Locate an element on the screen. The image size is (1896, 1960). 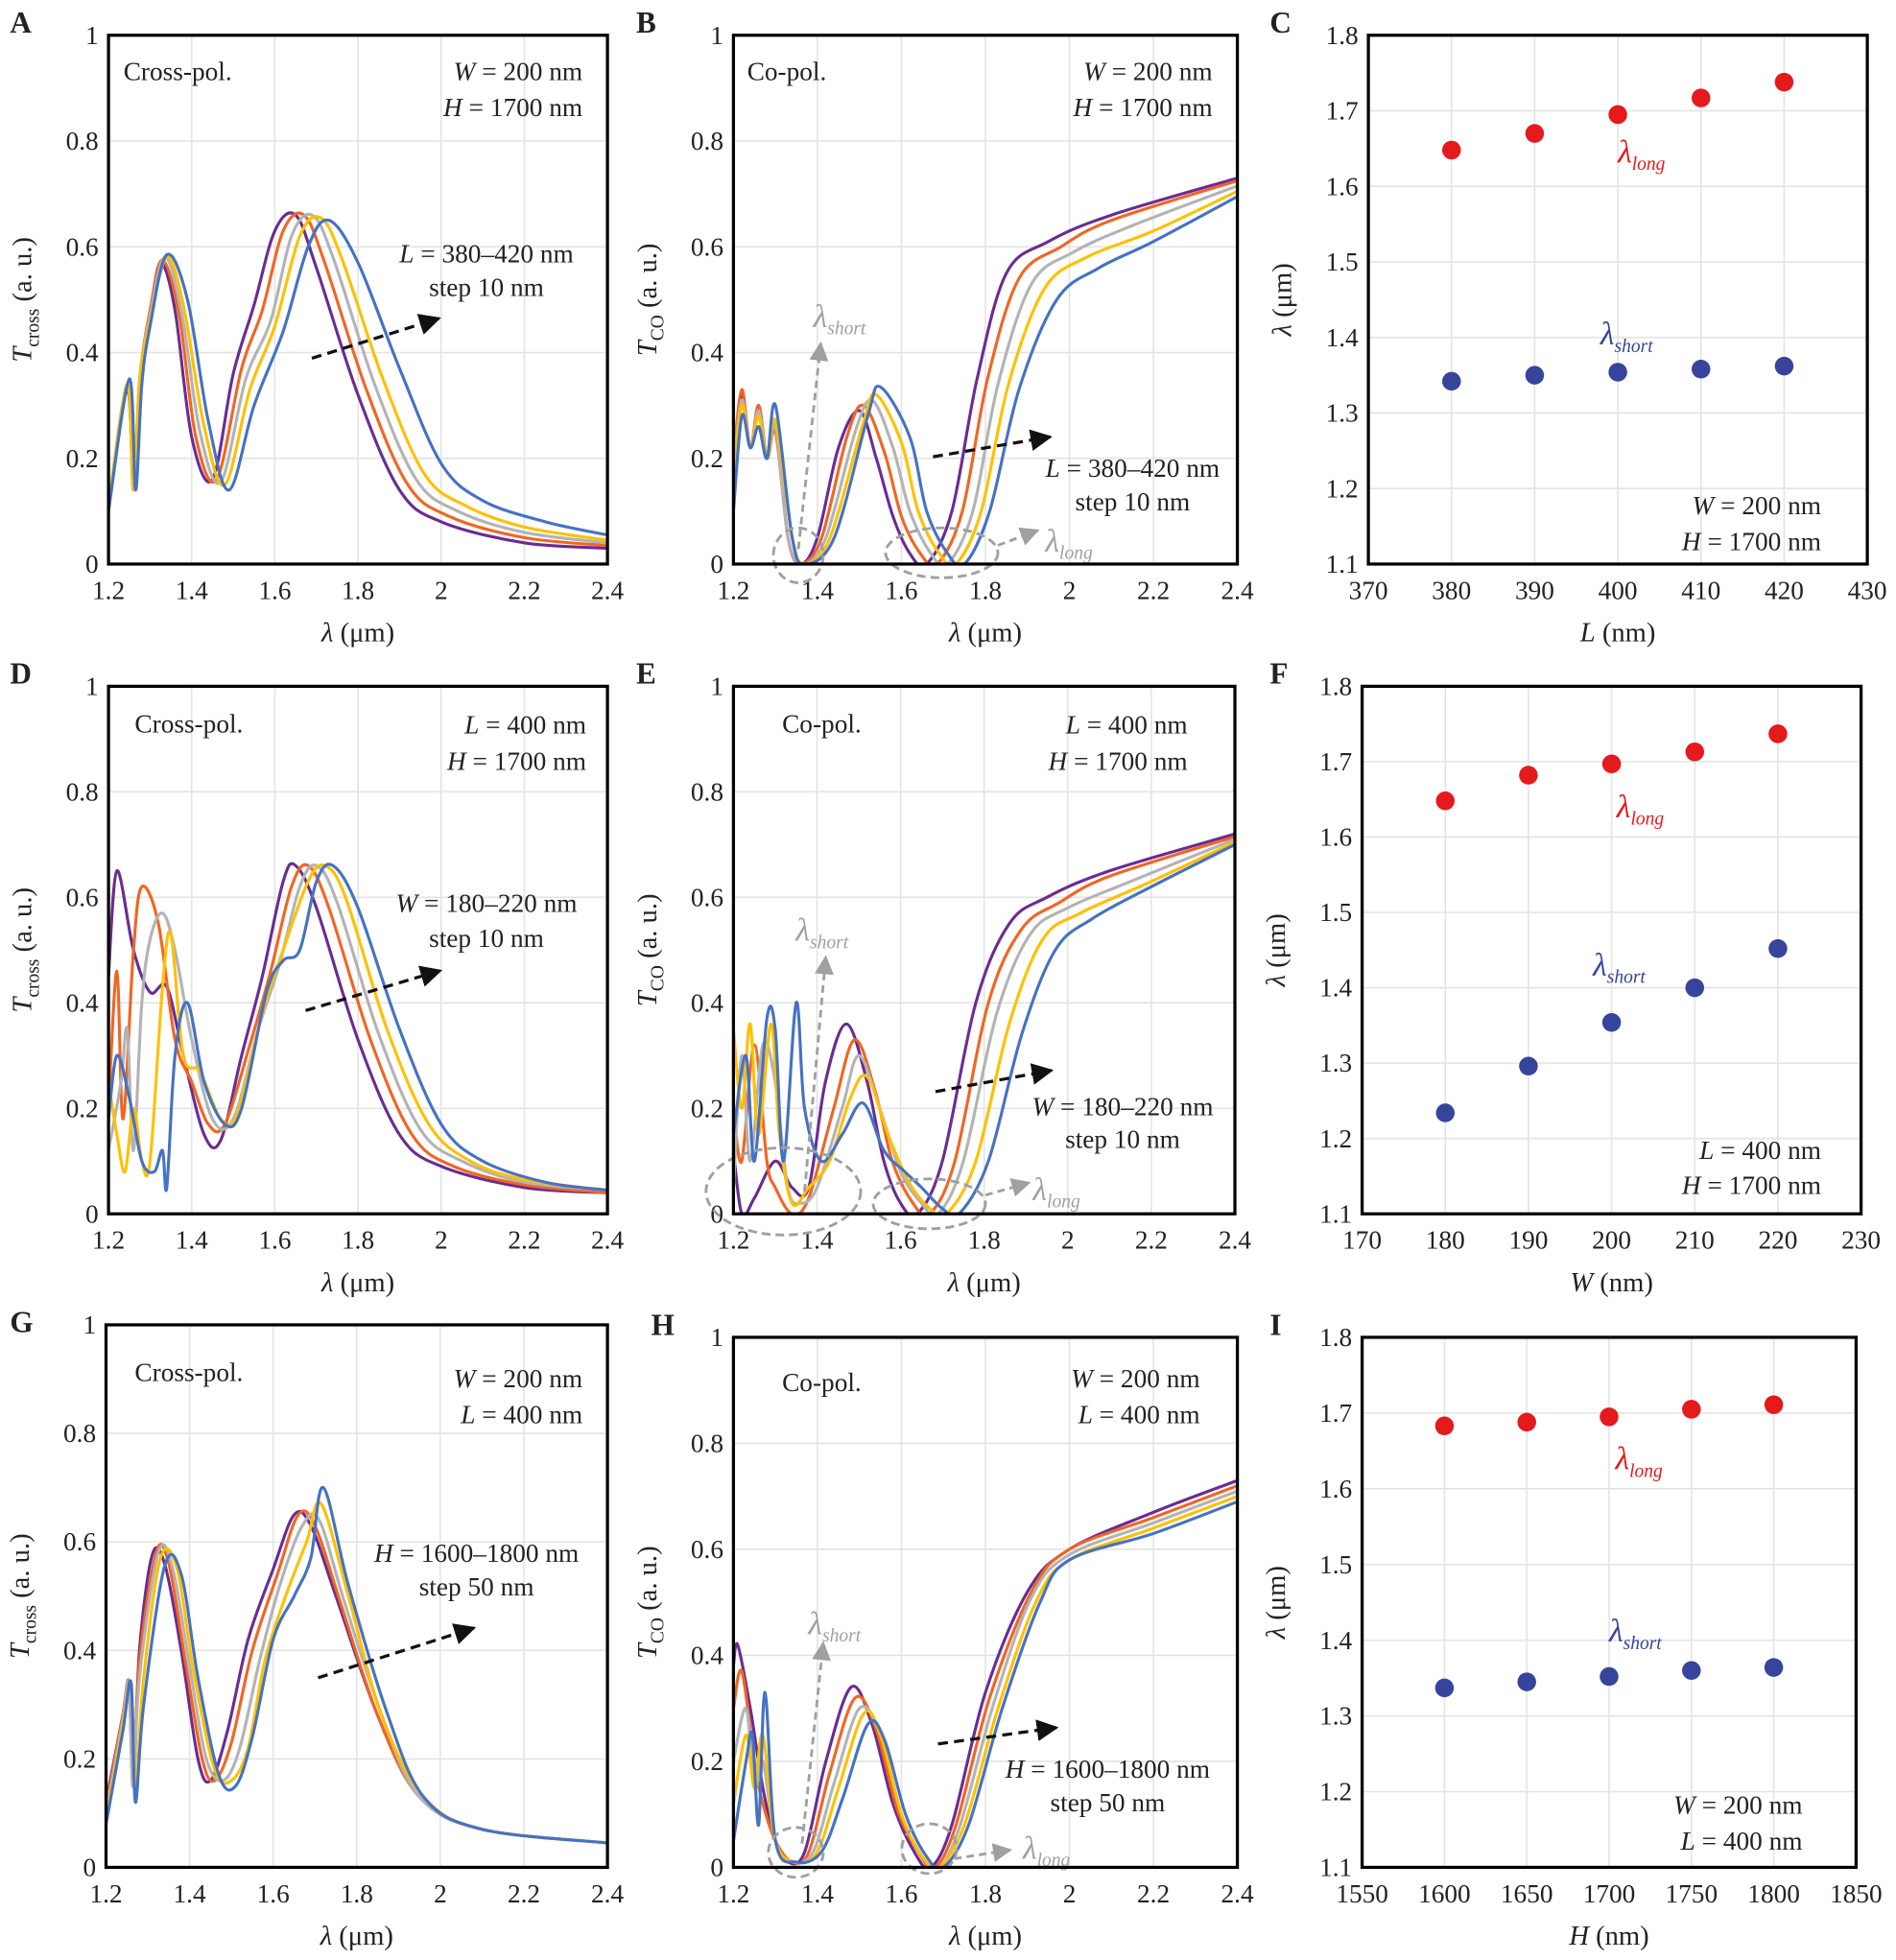
panel-letter: E is located at coordinates (646, 674).